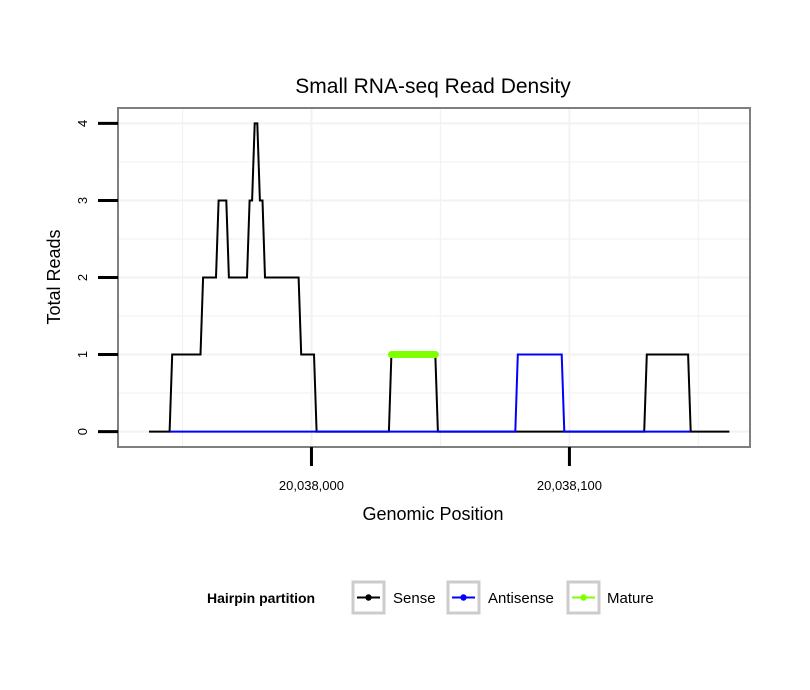 Image resolution: width=810 pixels, height=690 pixels. I want to click on legend-item-antisense: Antisense, so click(500, 597).